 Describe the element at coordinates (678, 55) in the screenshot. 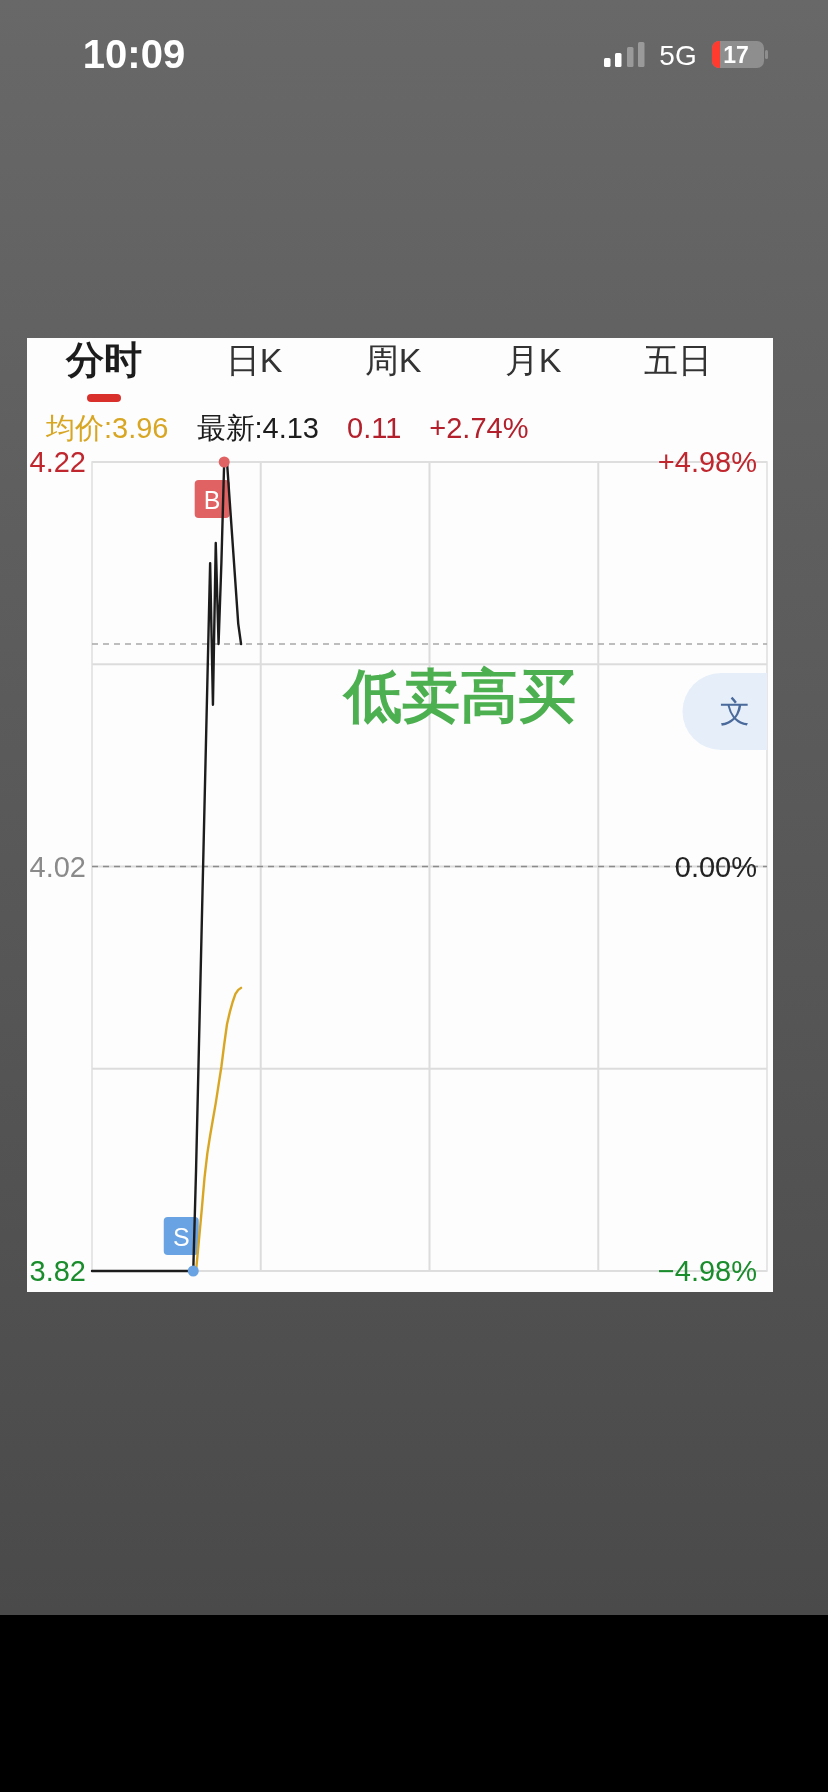

I see `text: 5G` at that location.